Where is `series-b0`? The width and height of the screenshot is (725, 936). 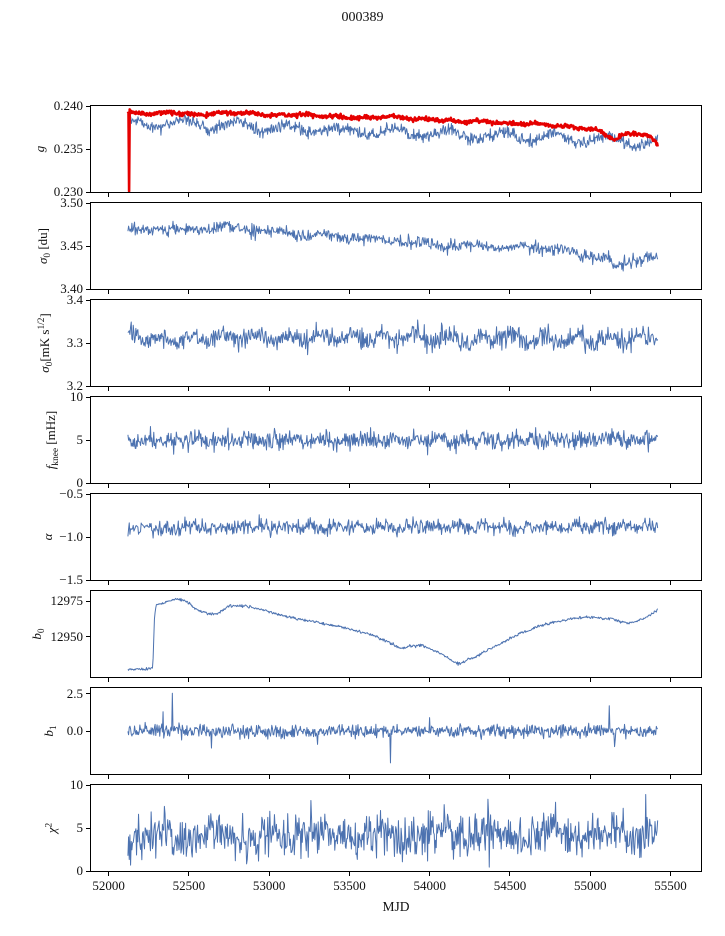 series-b0 is located at coordinates (393, 634).